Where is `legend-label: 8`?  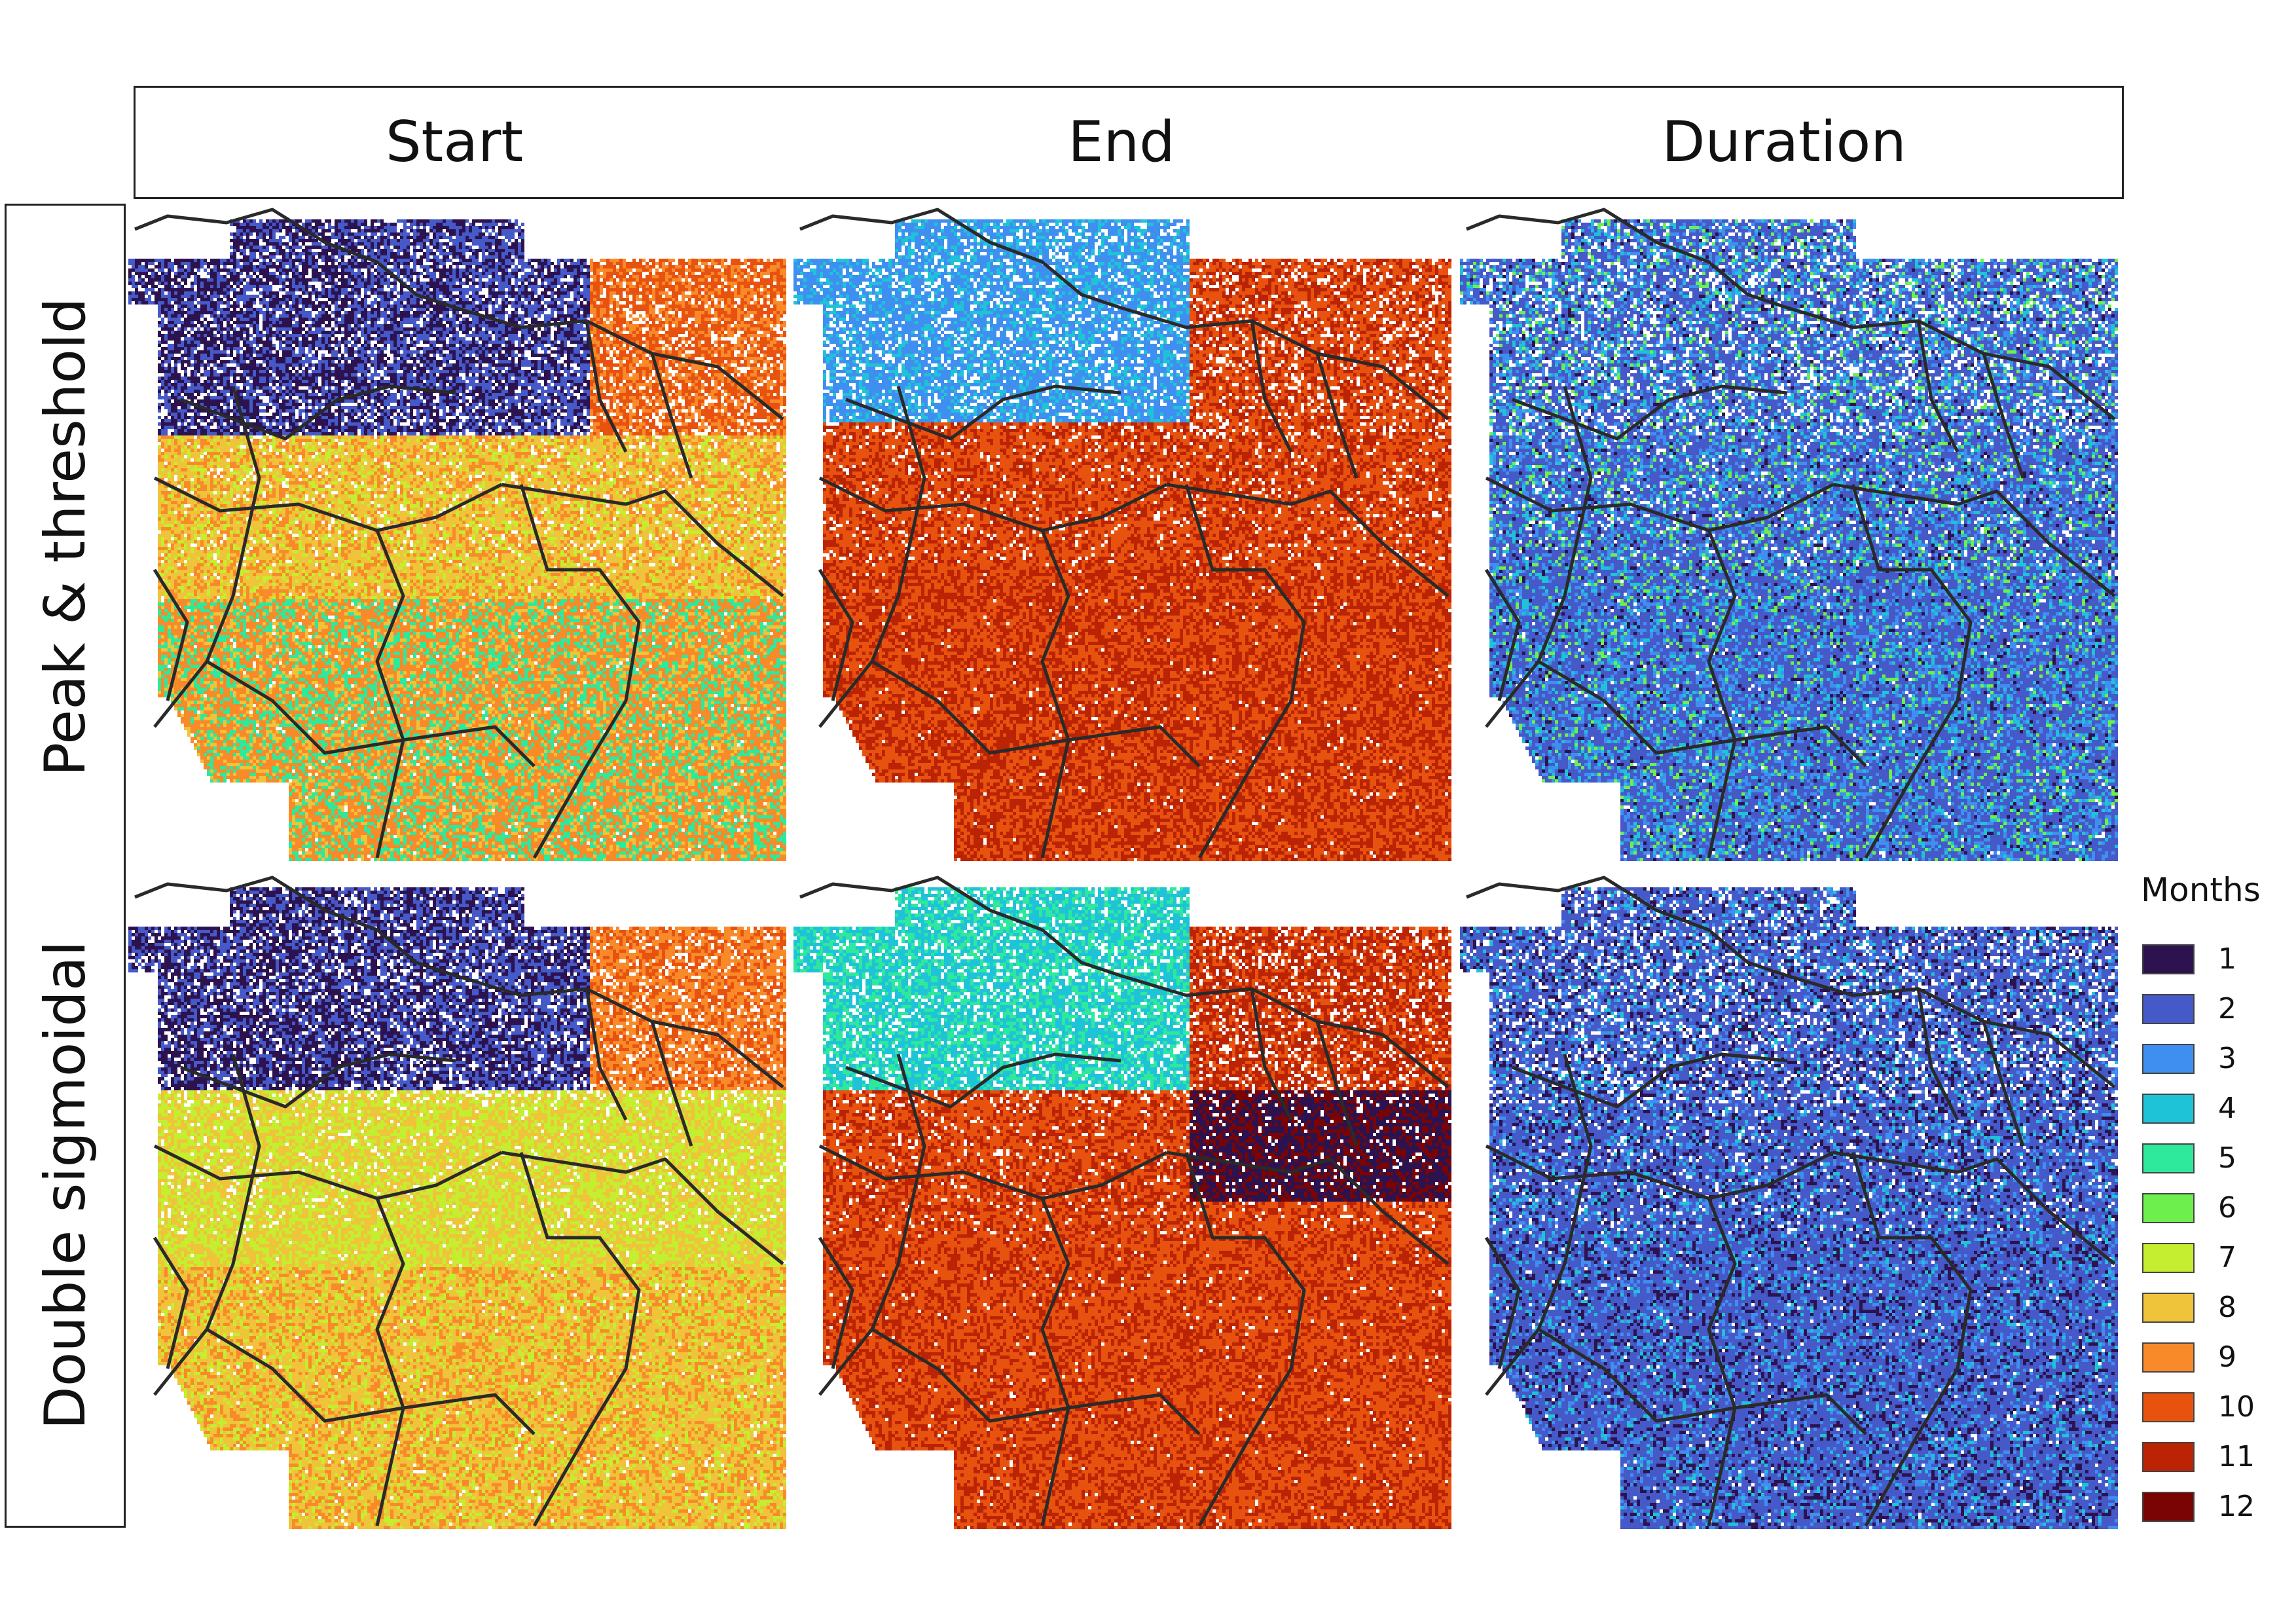 legend-label: 8 is located at coordinates (2227, 1307).